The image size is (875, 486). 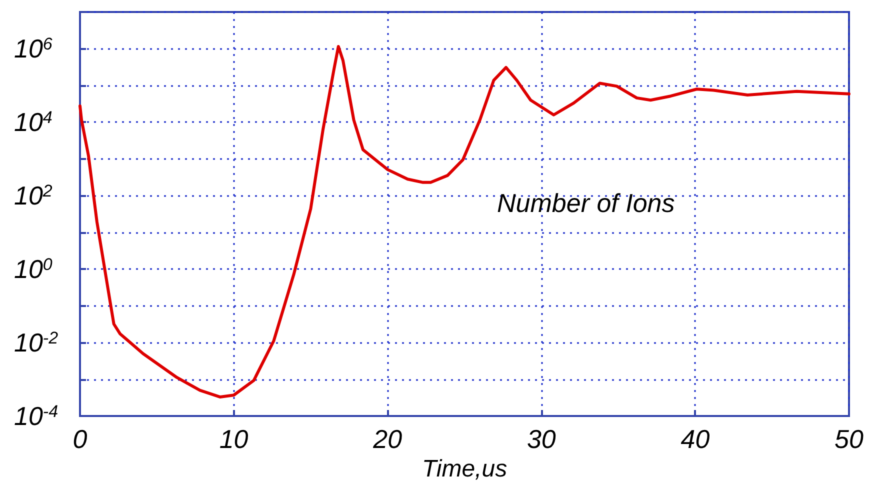 I want to click on annotation: Number of Ions, so click(x=586, y=203).